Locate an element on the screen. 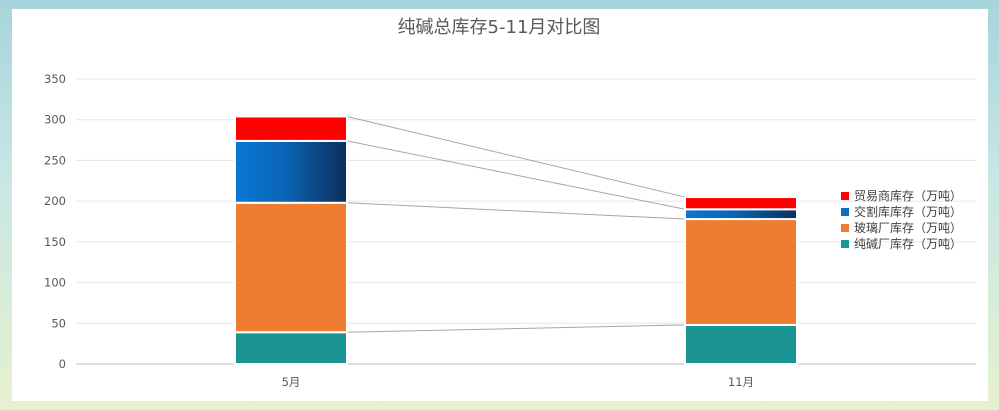 The width and height of the screenshot is (999, 410). legend-label: 贸易商库存（万吨） is located at coordinates (908, 195).